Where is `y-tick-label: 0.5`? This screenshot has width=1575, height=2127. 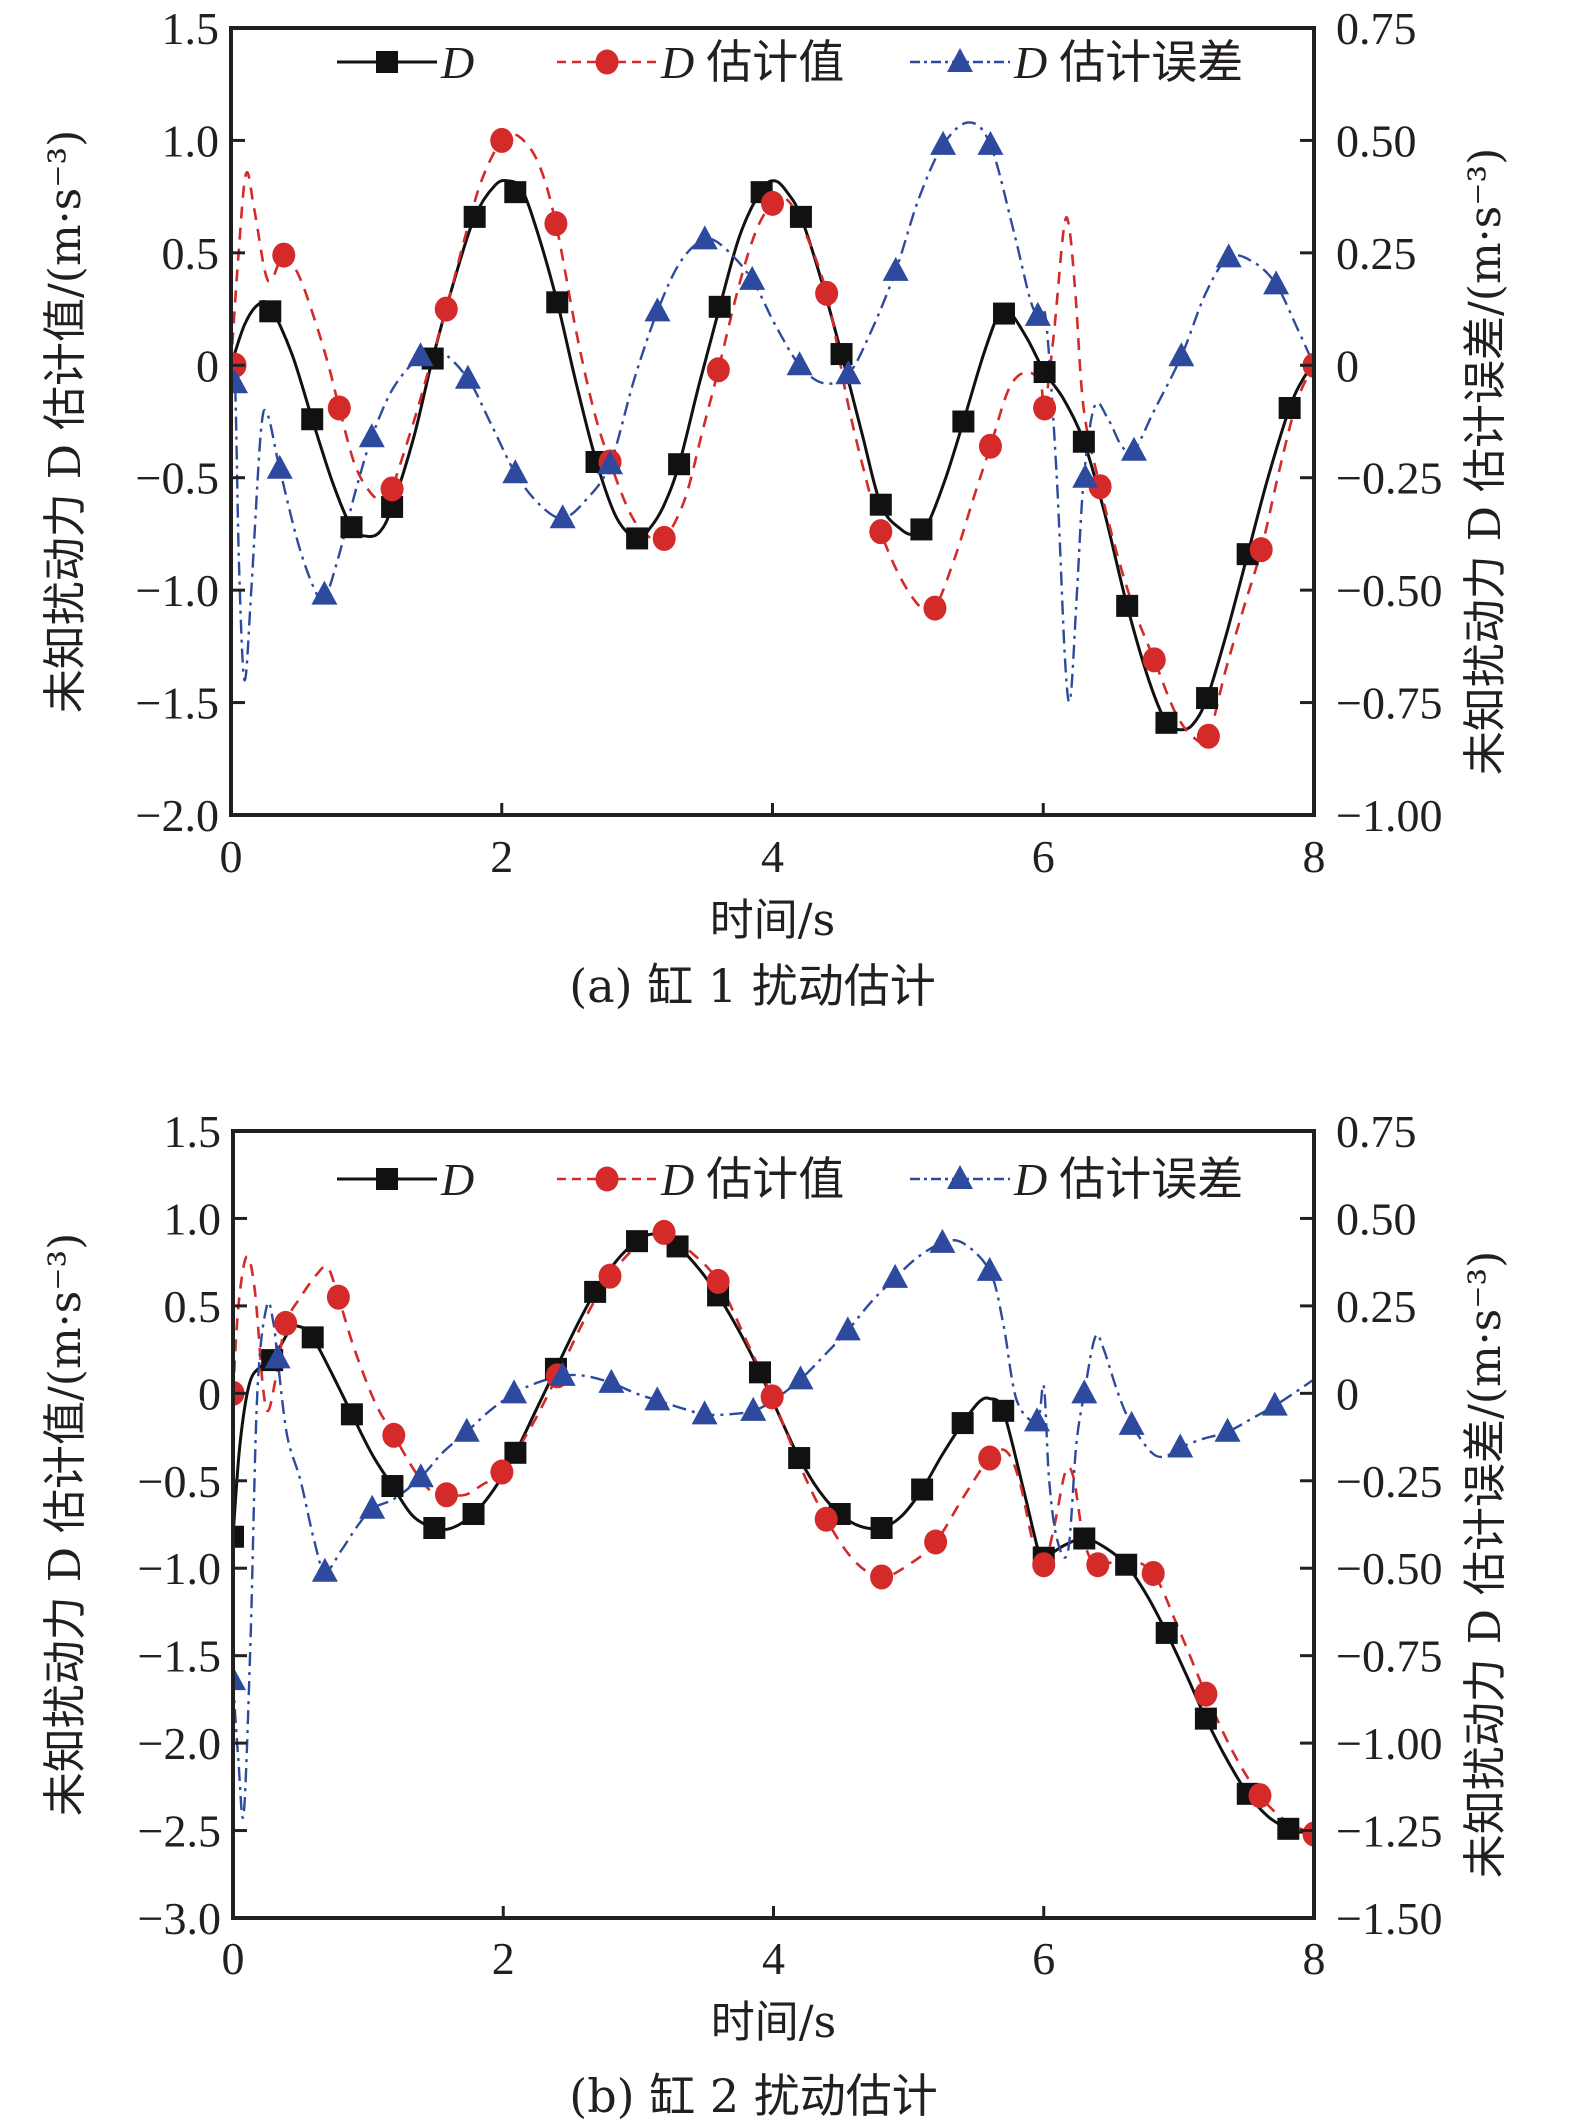 y-tick-label: 0.5 is located at coordinates (193, 1306).